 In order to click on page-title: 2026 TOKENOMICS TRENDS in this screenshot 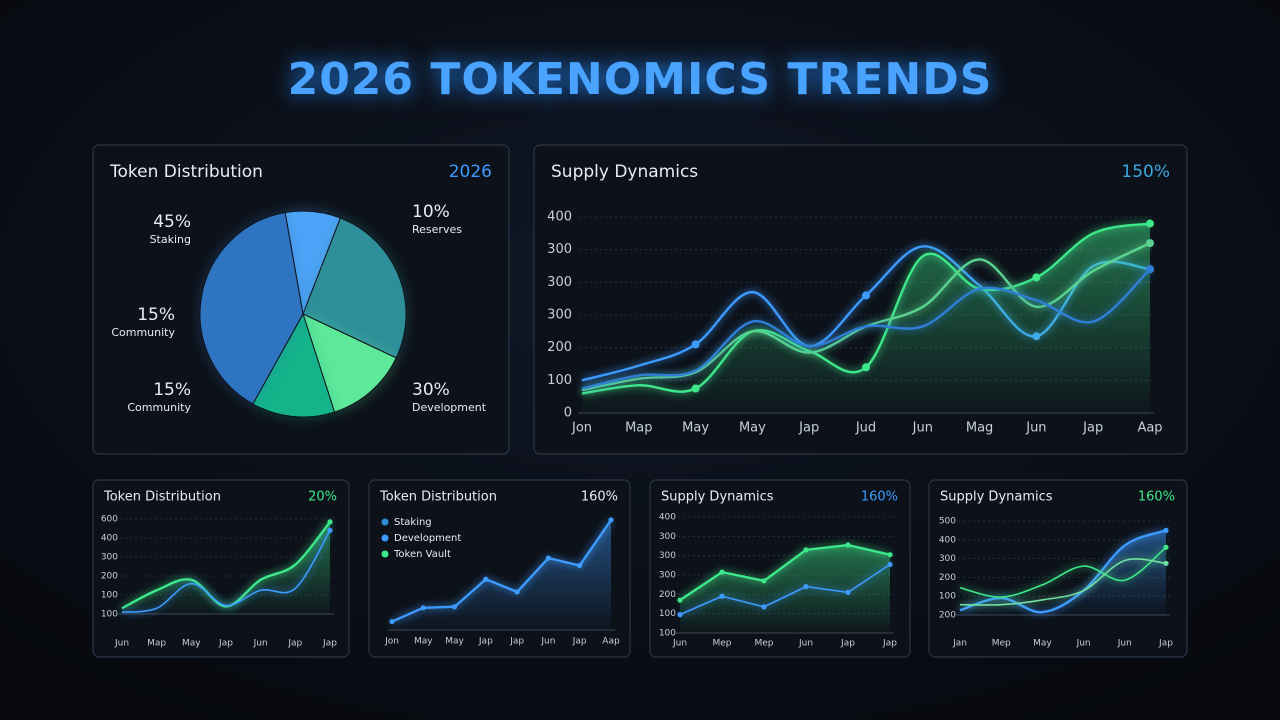, I will do `click(640, 79)`.